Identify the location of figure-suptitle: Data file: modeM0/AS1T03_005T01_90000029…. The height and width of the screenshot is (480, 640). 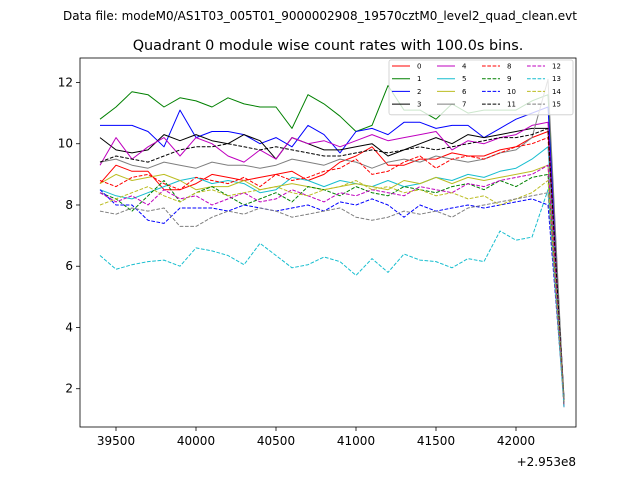
(320, 16).